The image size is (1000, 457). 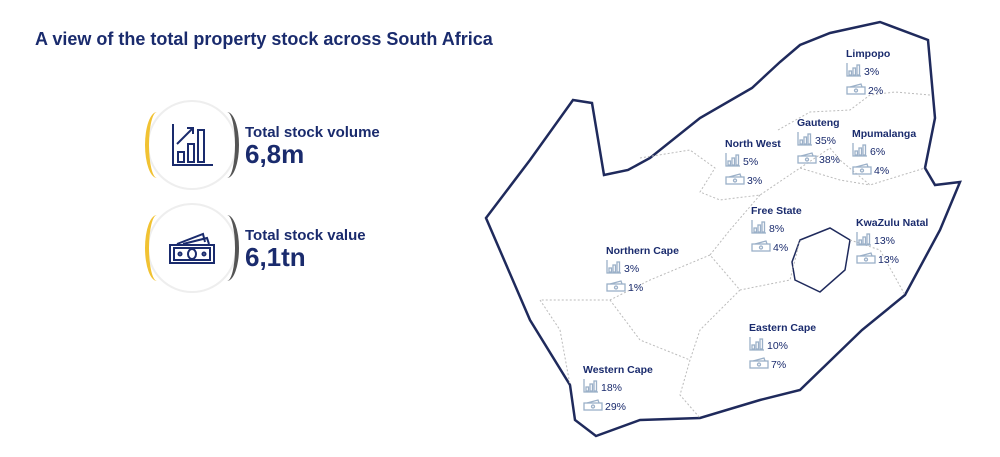 I want to click on value-share: 13%, so click(x=889, y=259).